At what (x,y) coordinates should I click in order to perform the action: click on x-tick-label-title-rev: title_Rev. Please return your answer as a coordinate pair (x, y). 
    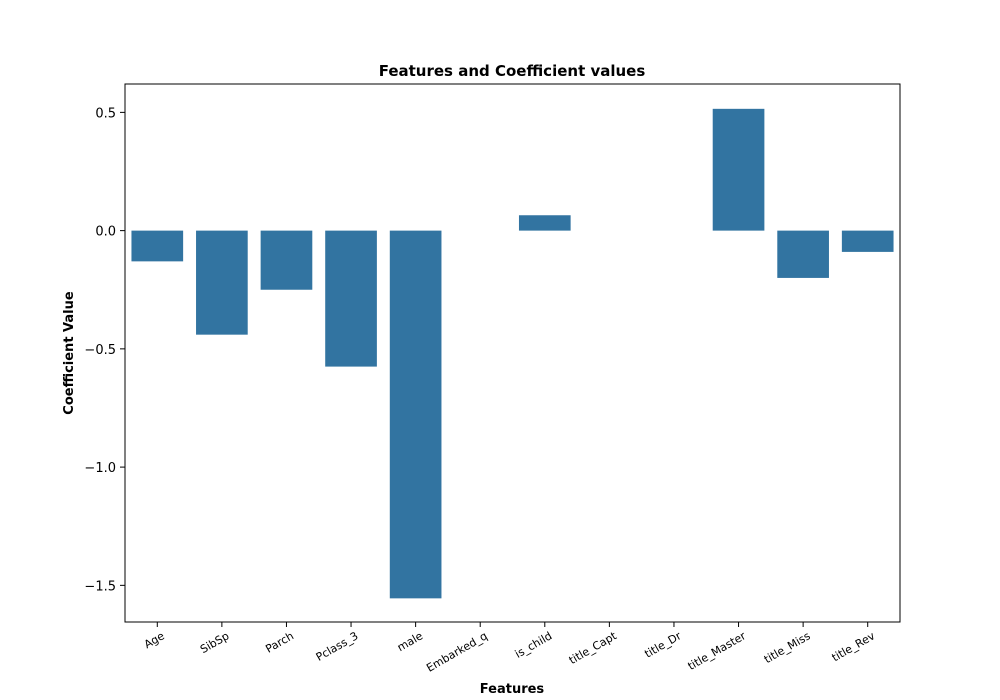
    Looking at the image, I should click on (854, 646).